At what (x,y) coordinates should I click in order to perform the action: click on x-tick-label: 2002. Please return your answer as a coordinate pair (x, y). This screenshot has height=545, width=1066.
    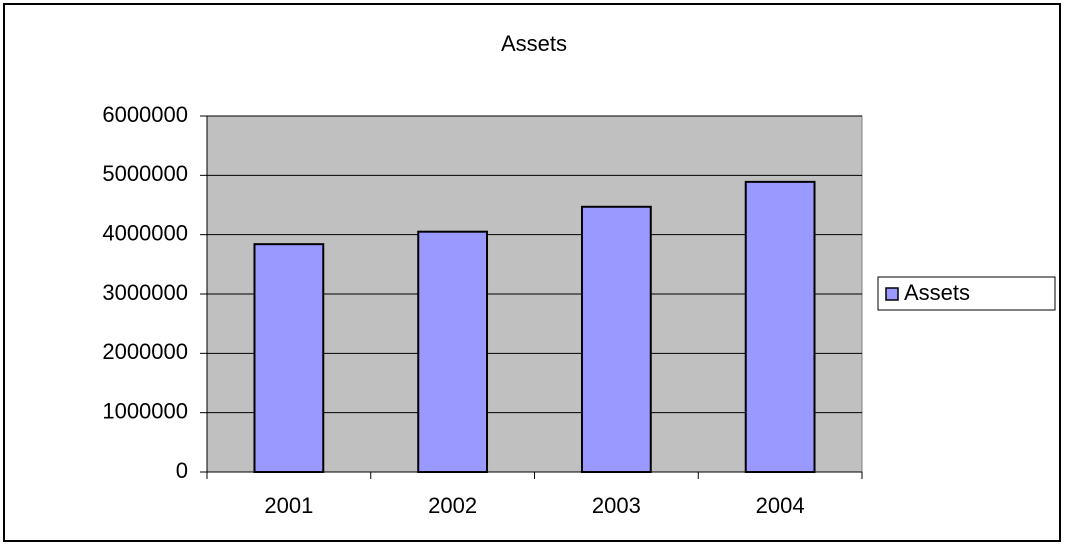
    Looking at the image, I should click on (452, 505).